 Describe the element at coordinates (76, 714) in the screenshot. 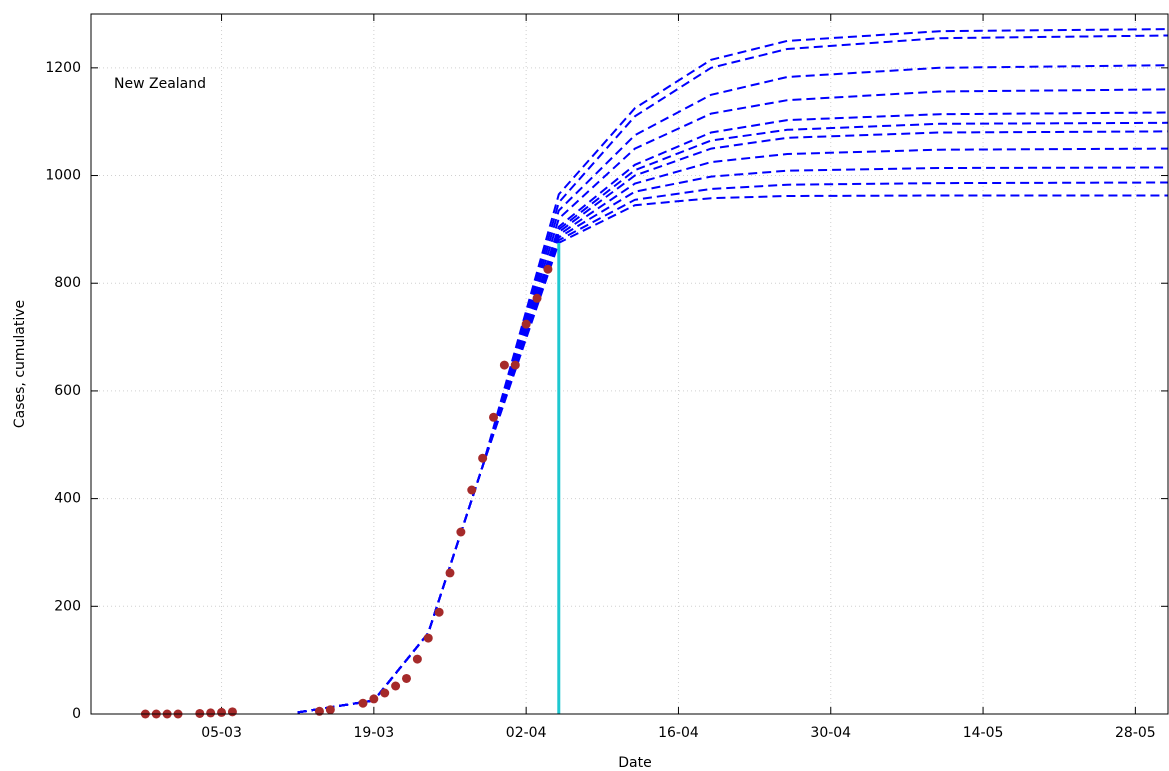

I see `y-tick-label: 0` at that location.